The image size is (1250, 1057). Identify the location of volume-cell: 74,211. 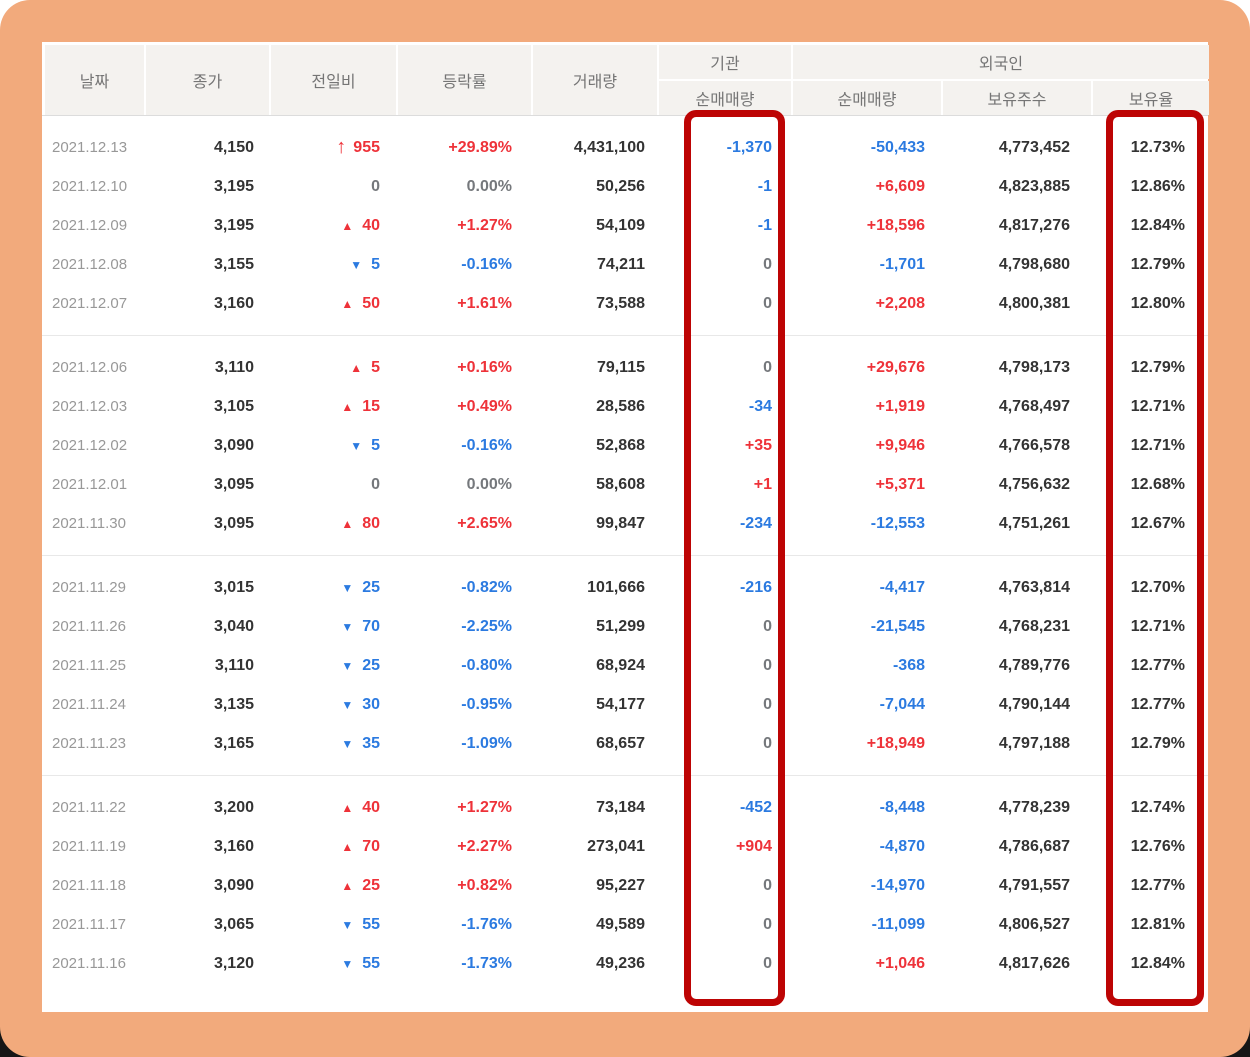
(620, 264).